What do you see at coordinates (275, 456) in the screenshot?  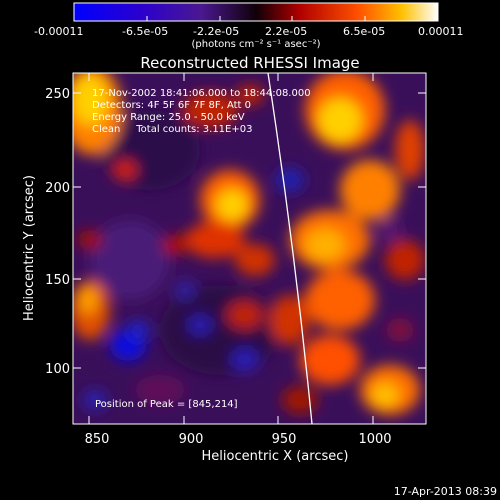 I see `x-axis-label: Heliocentric X (arcsec)` at bounding box center [275, 456].